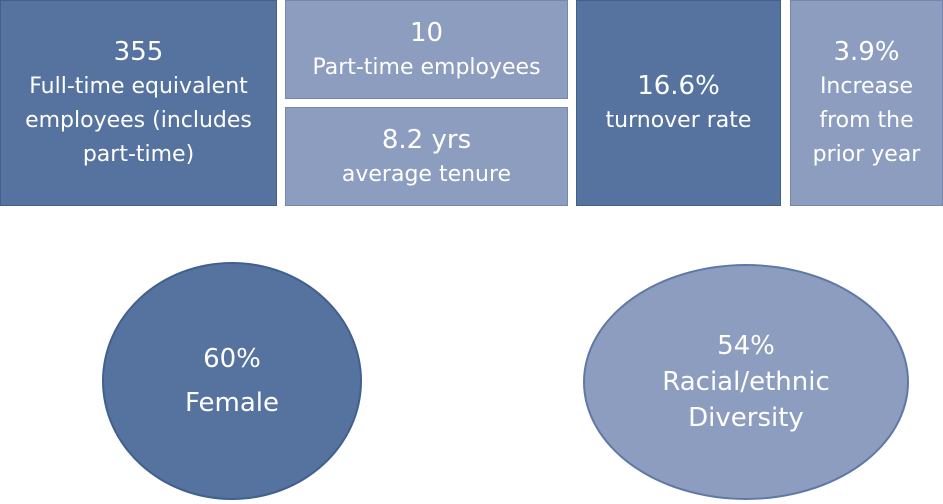 The image size is (943, 504). Describe the element at coordinates (232, 381) in the screenshot. I see `stat-ellipse: 60% Female` at that location.